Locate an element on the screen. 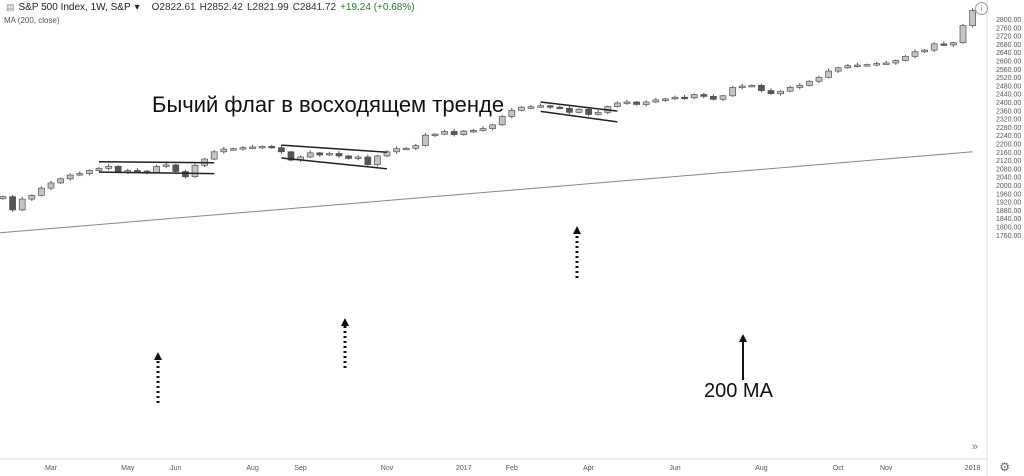  y-tick-label: 2400.00 is located at coordinates (1008, 103).